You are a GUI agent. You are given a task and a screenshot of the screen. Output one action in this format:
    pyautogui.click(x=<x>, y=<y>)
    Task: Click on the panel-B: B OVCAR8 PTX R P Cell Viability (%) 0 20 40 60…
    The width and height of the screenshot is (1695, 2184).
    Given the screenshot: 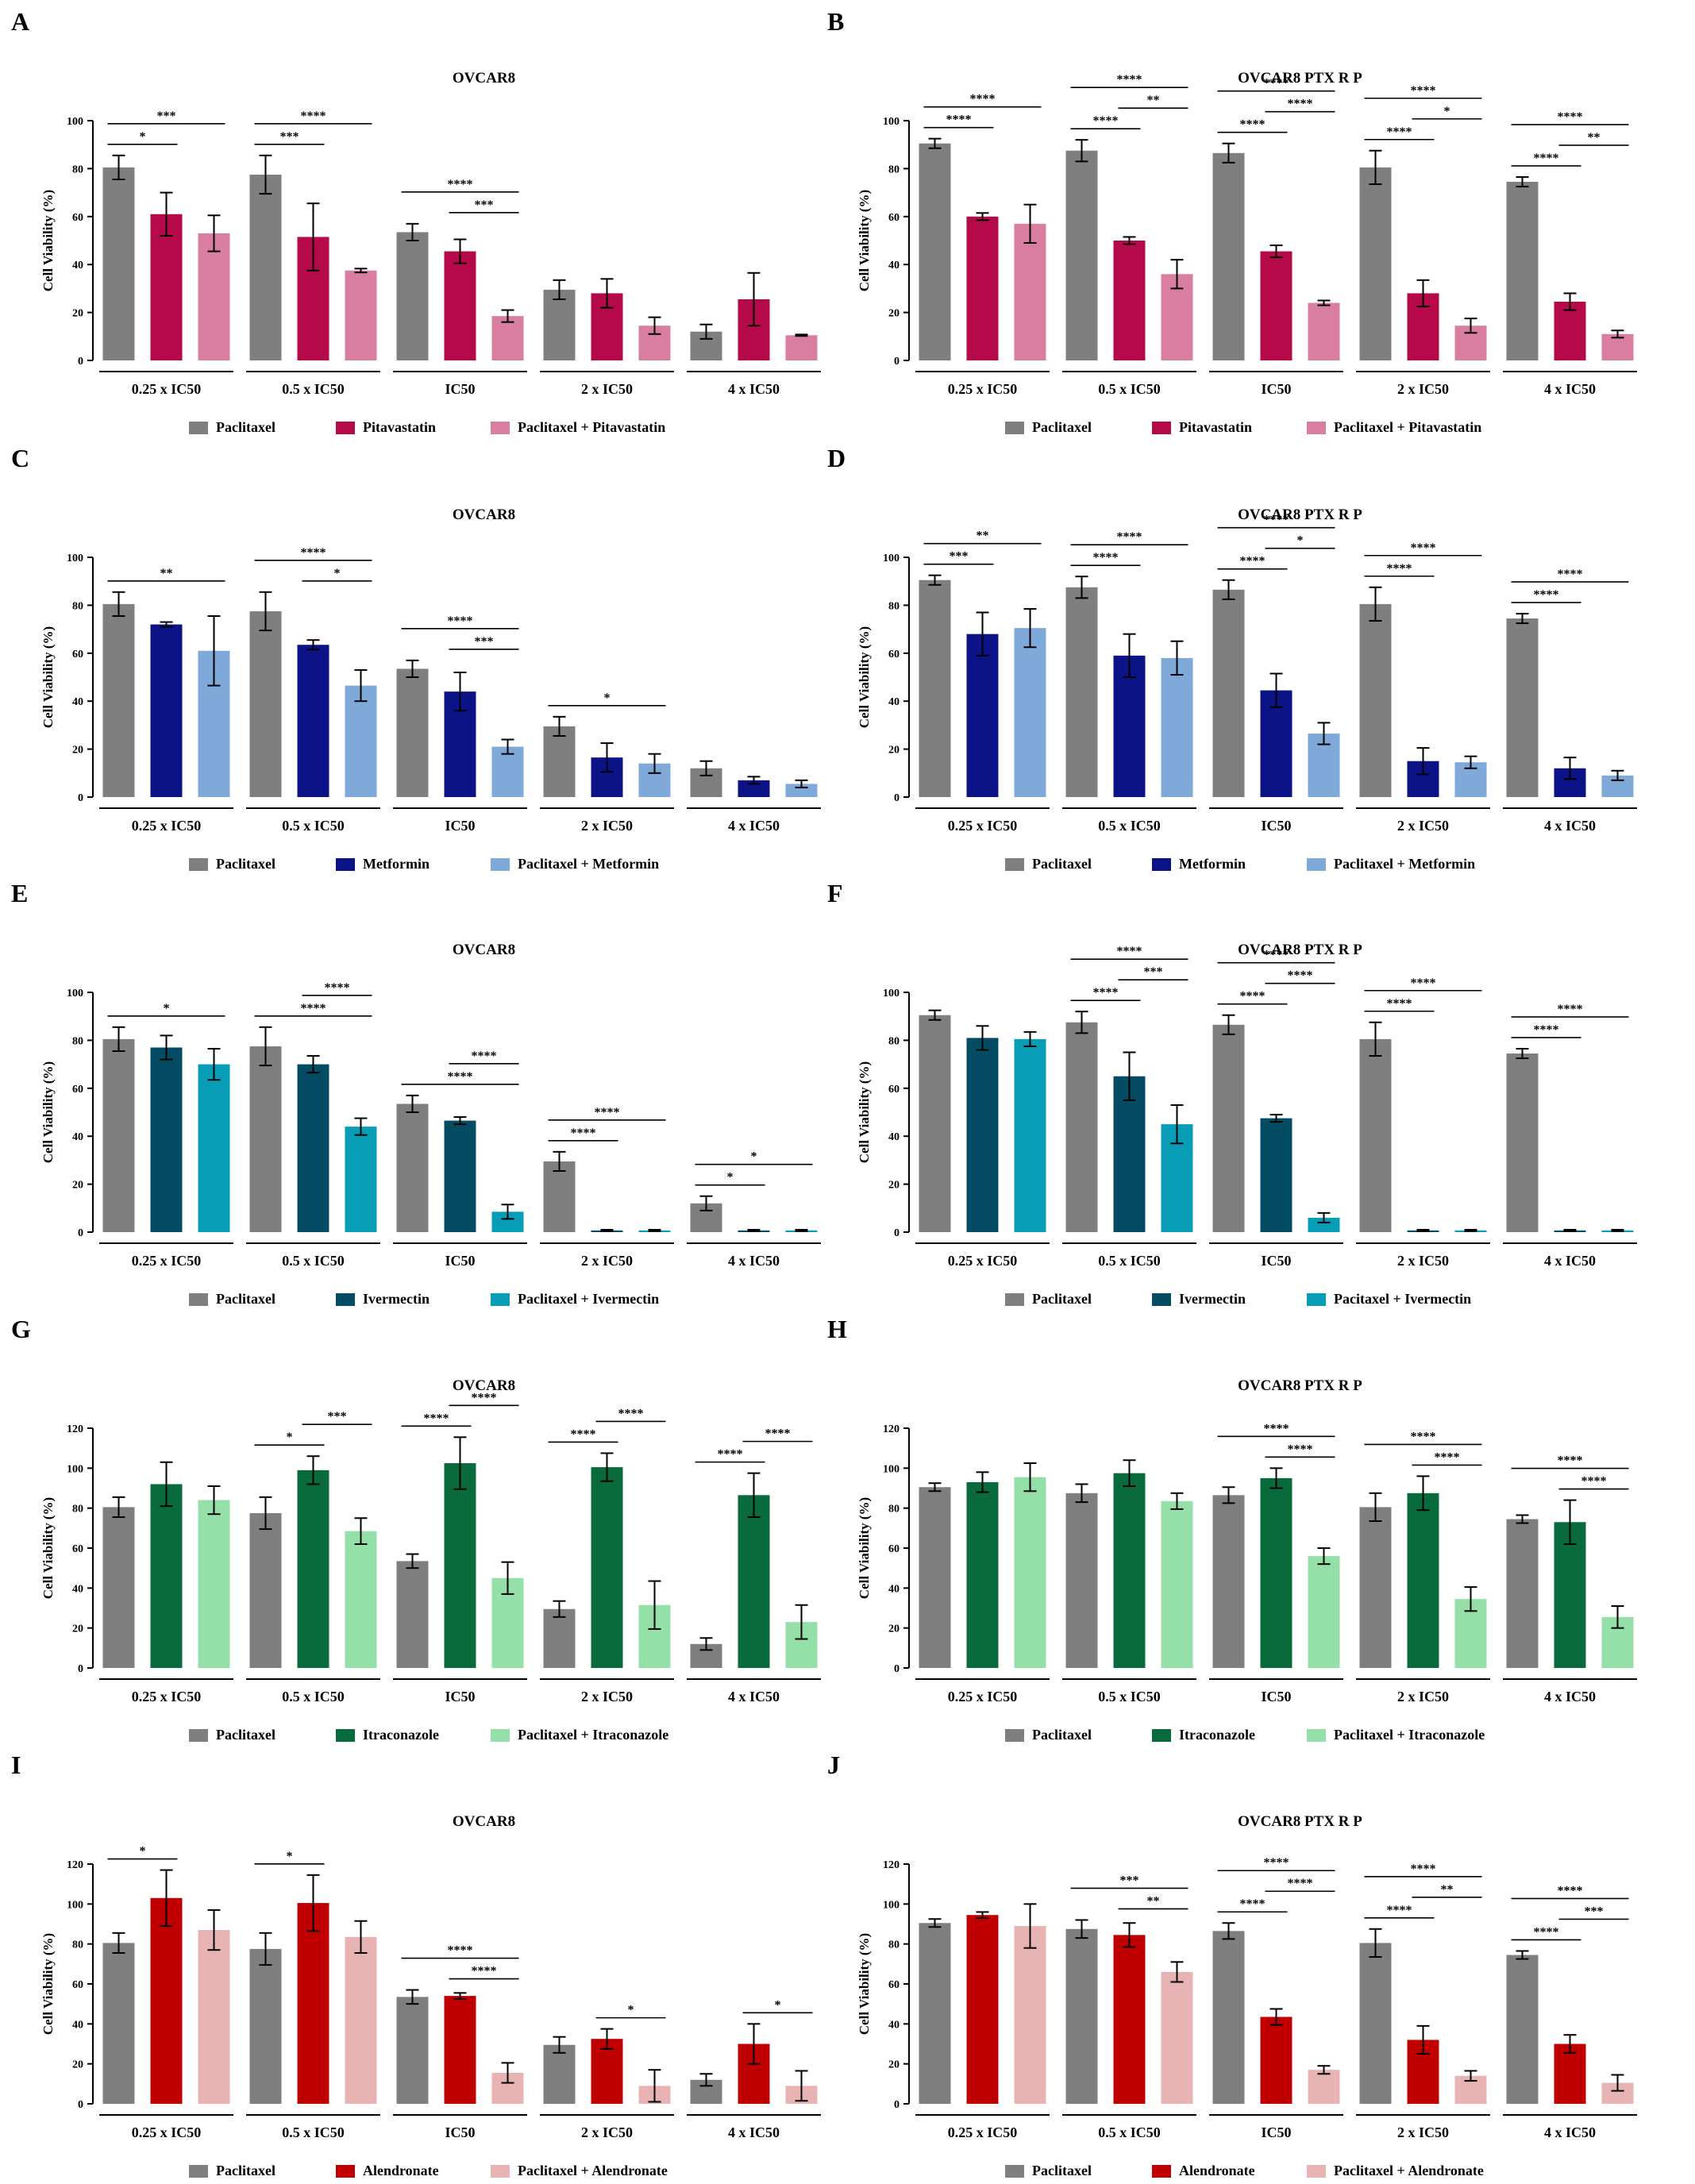 What is the action you would take?
    pyautogui.click(x=1232, y=221)
    